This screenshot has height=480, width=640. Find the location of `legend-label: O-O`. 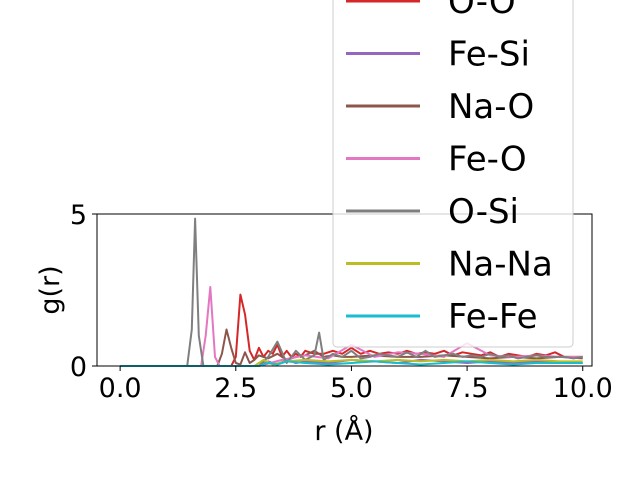

legend-label: O-O is located at coordinates (482, 11).